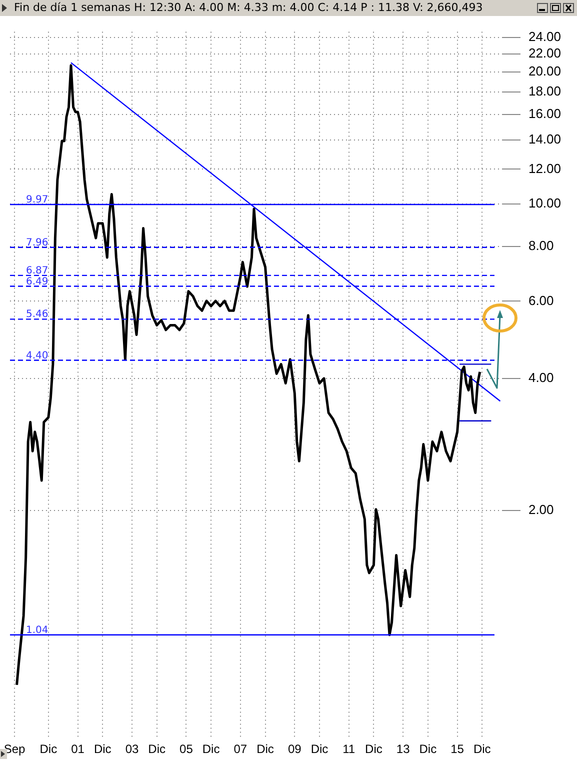 The height and width of the screenshot is (760, 577). I want to click on ref-line-label: 1.04, so click(37, 630).